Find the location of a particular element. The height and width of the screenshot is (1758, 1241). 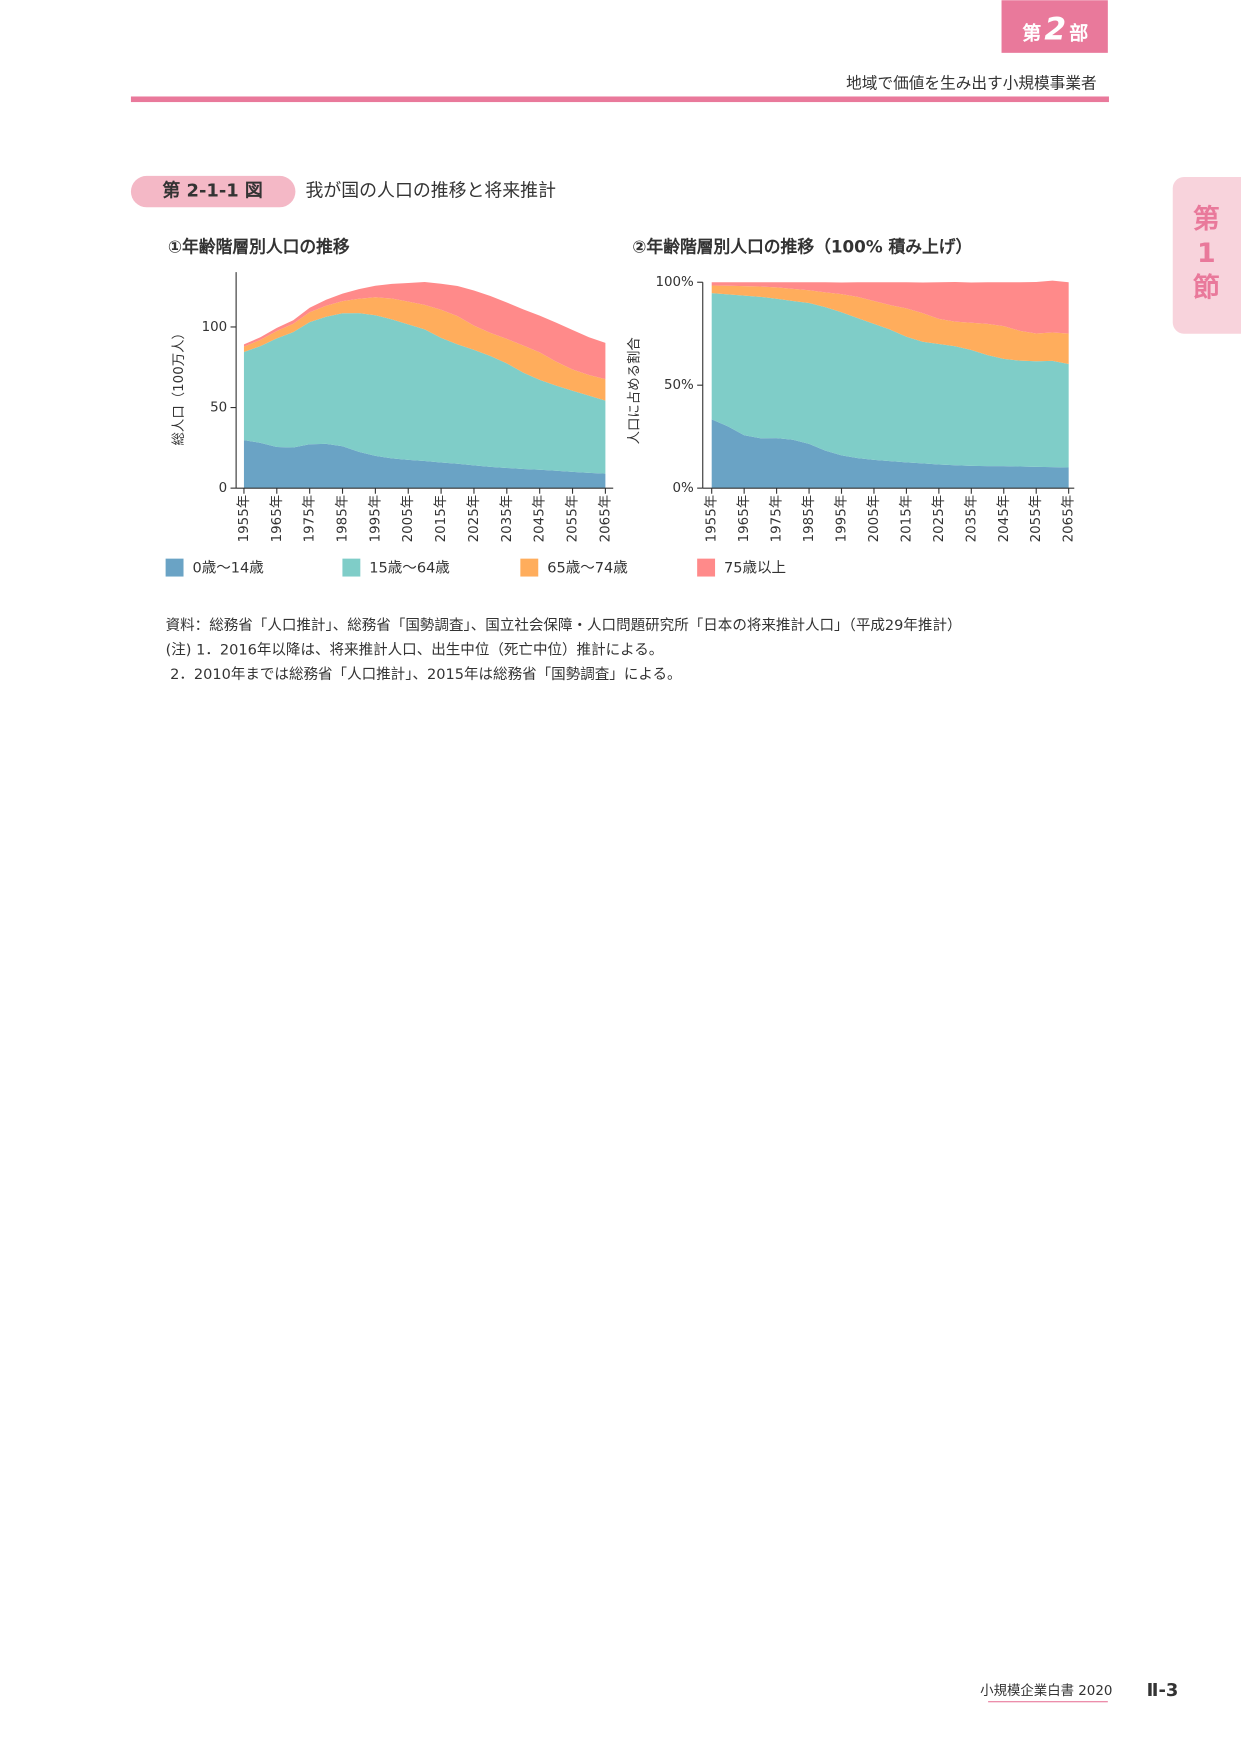

part-suffix: 部 is located at coordinates (1078, 32).